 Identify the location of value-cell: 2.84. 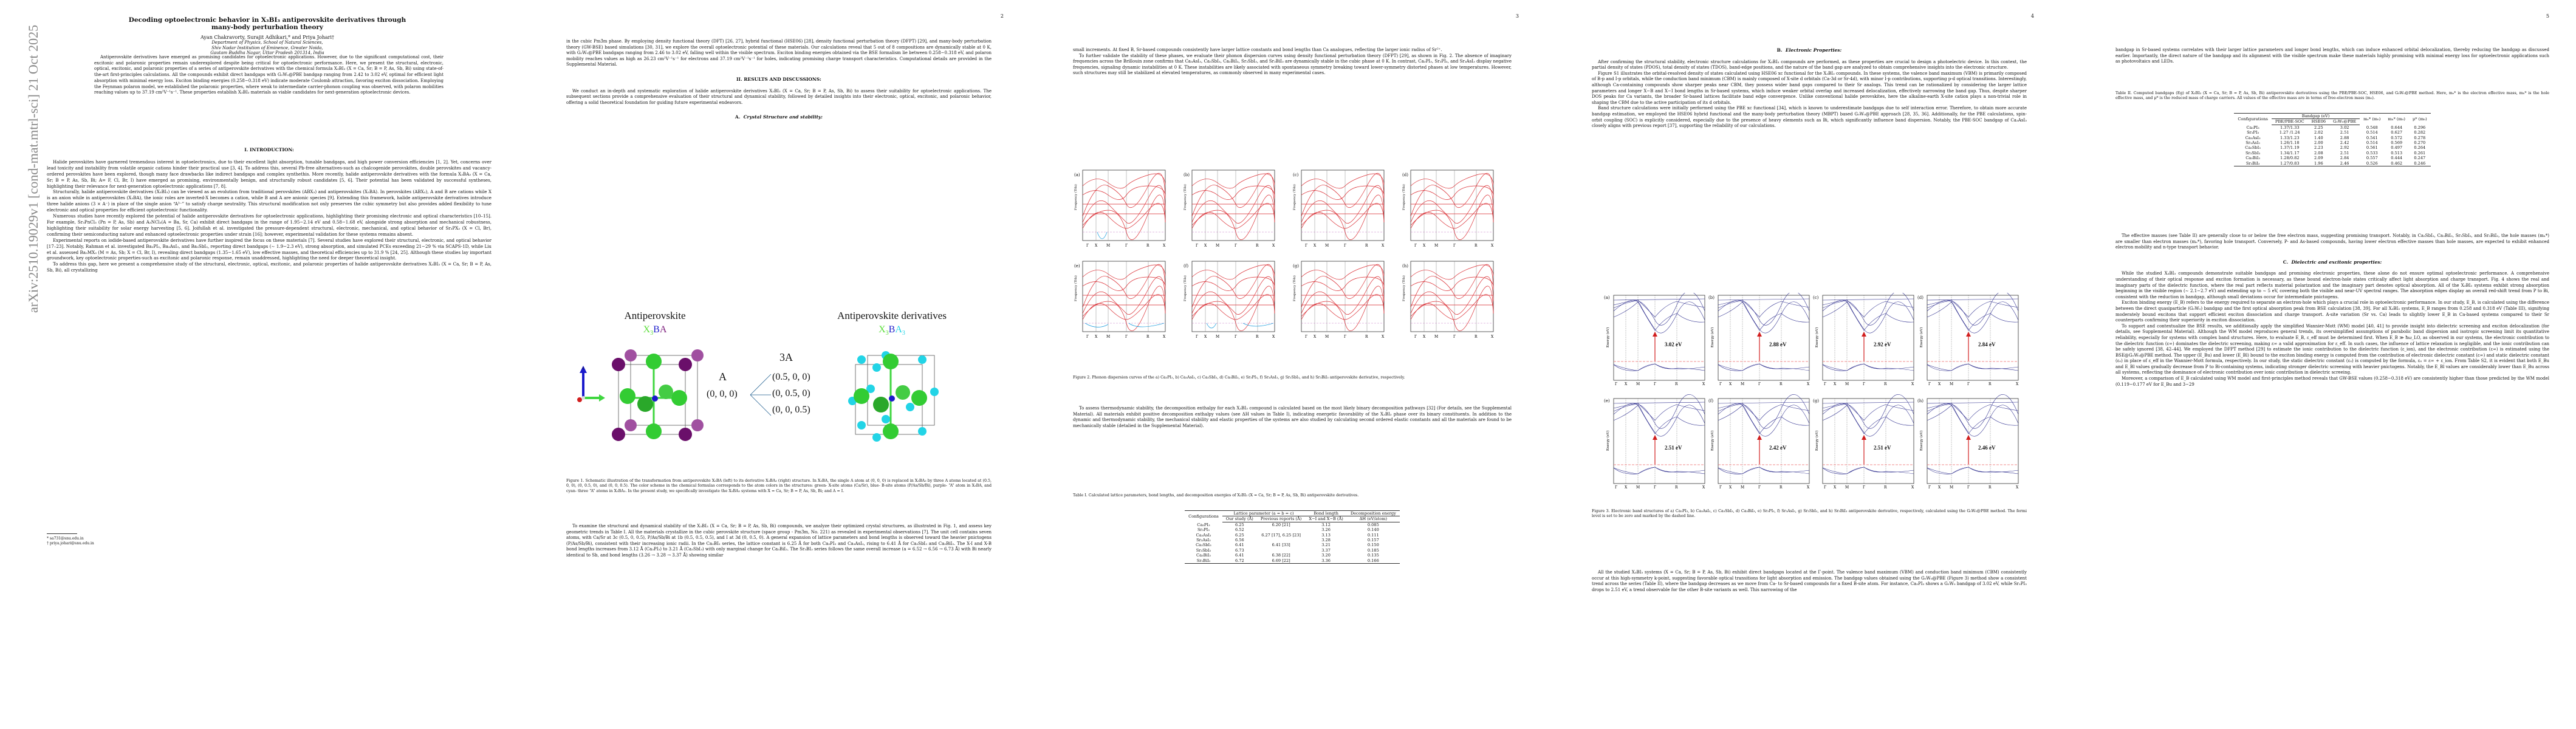
(2344, 159).